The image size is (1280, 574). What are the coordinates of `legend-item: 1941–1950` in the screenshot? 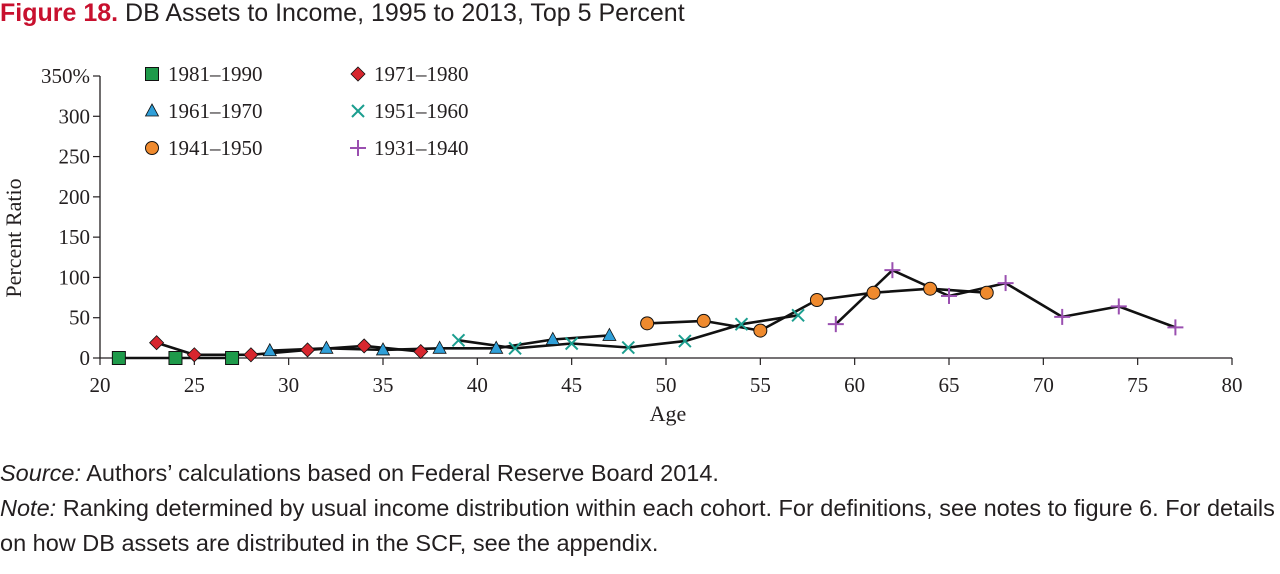 It's located at (204, 148).